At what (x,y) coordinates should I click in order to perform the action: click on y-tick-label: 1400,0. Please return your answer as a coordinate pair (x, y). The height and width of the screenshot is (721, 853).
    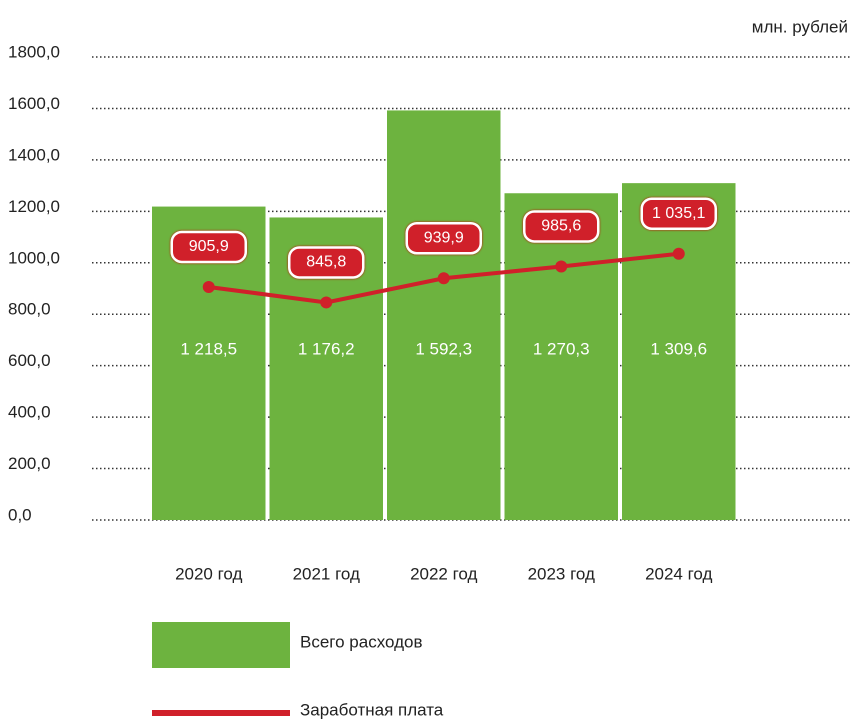
    Looking at the image, I should click on (34, 154).